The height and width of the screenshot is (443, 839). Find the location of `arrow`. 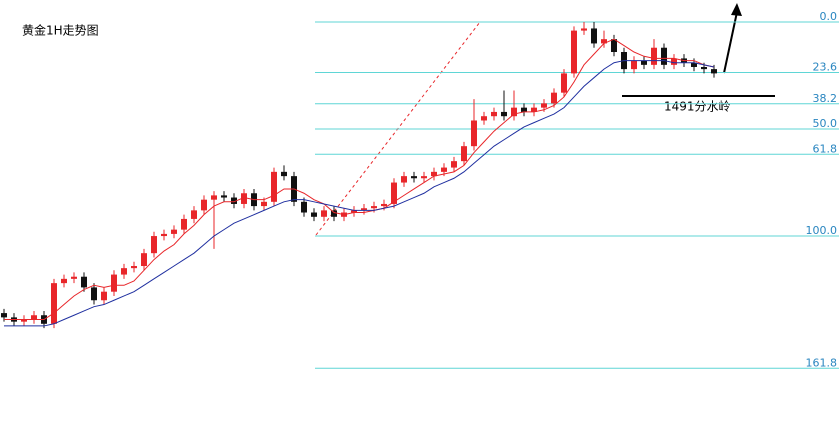

arrow is located at coordinates (730, 42).